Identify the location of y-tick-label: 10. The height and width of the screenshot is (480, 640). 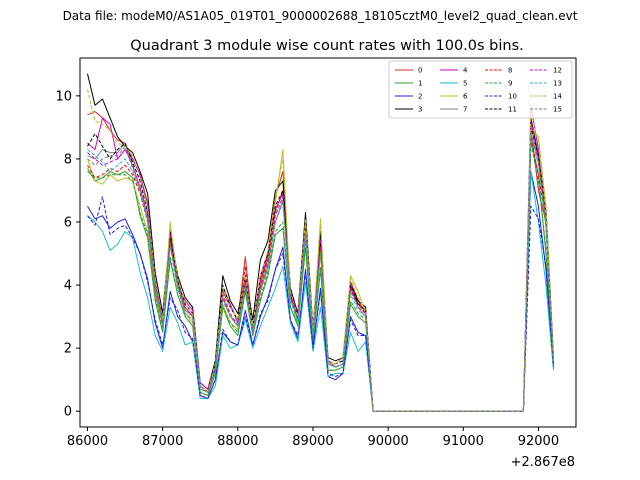
(63, 96).